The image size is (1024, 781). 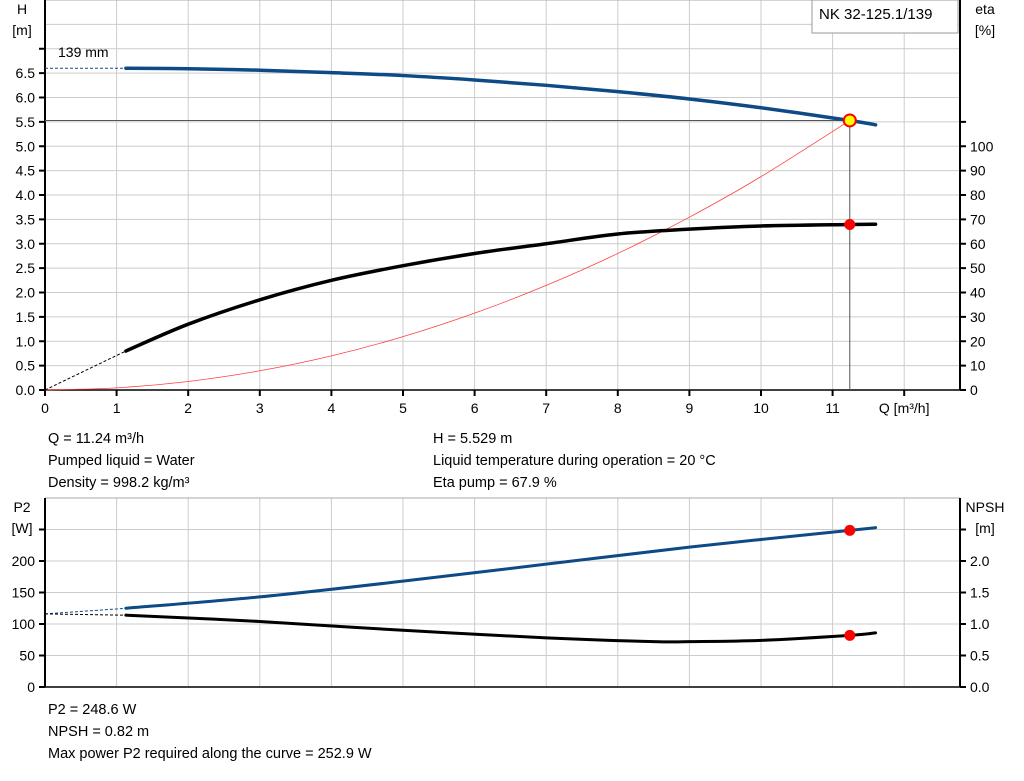 I want to click on qh-right-tick-label: 60, so click(x=978, y=244).